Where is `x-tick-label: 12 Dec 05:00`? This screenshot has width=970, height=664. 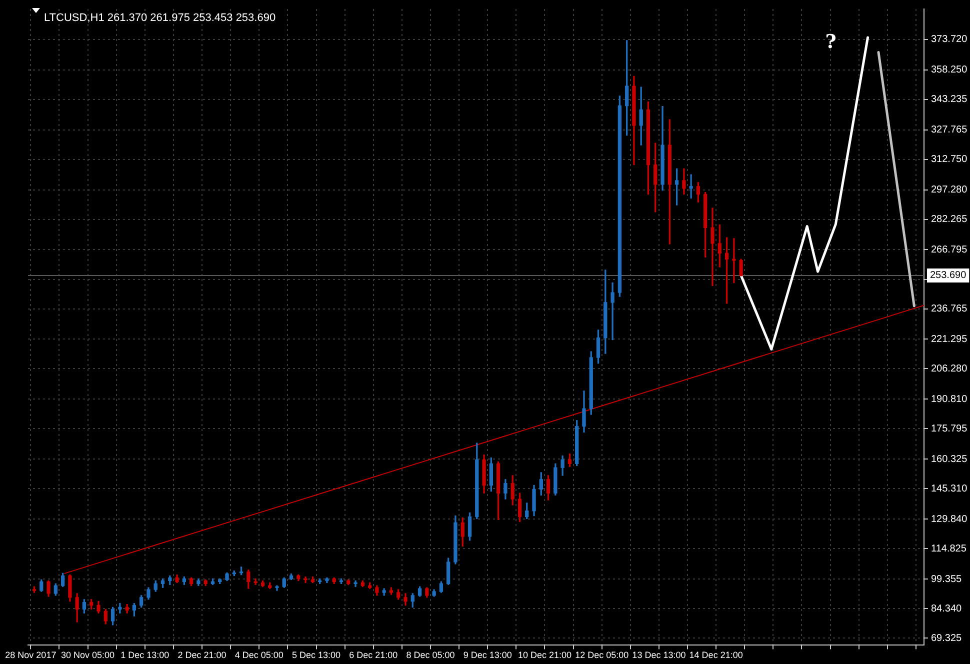
x-tick-label: 12 Dec 05:00 is located at coordinates (602, 655).